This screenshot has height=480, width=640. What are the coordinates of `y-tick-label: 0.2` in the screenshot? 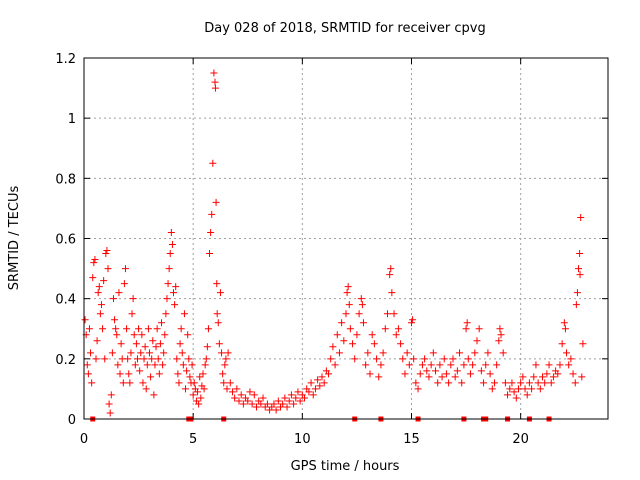 It's located at (65, 360).